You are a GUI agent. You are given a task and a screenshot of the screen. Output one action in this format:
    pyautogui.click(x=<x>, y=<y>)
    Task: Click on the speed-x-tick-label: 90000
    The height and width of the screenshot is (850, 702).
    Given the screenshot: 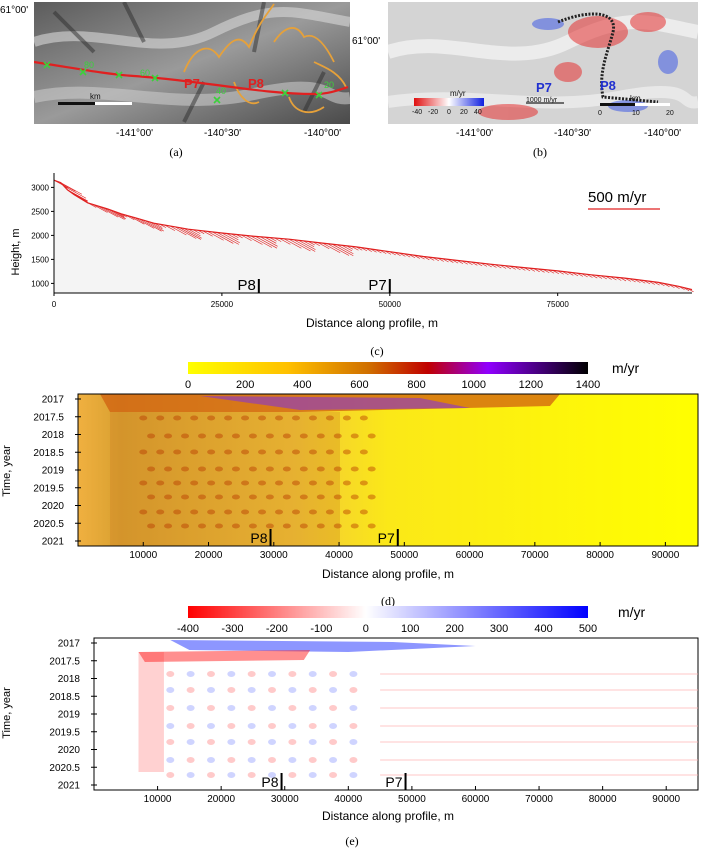 What is the action you would take?
    pyautogui.click(x=665, y=555)
    